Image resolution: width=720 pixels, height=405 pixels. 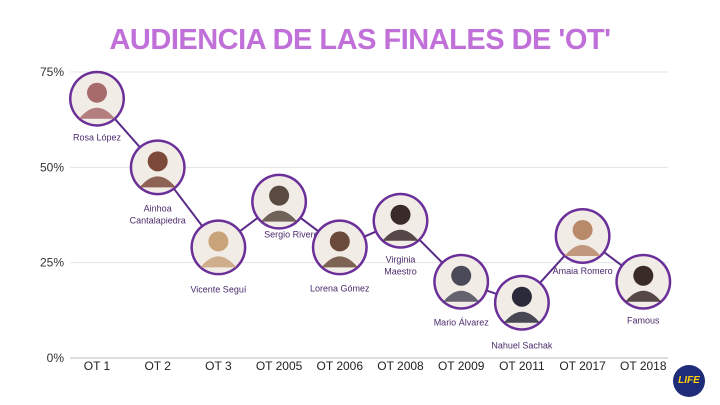 What do you see at coordinates (97, 366) in the screenshot?
I see `x-tick-label: OT 1` at bounding box center [97, 366].